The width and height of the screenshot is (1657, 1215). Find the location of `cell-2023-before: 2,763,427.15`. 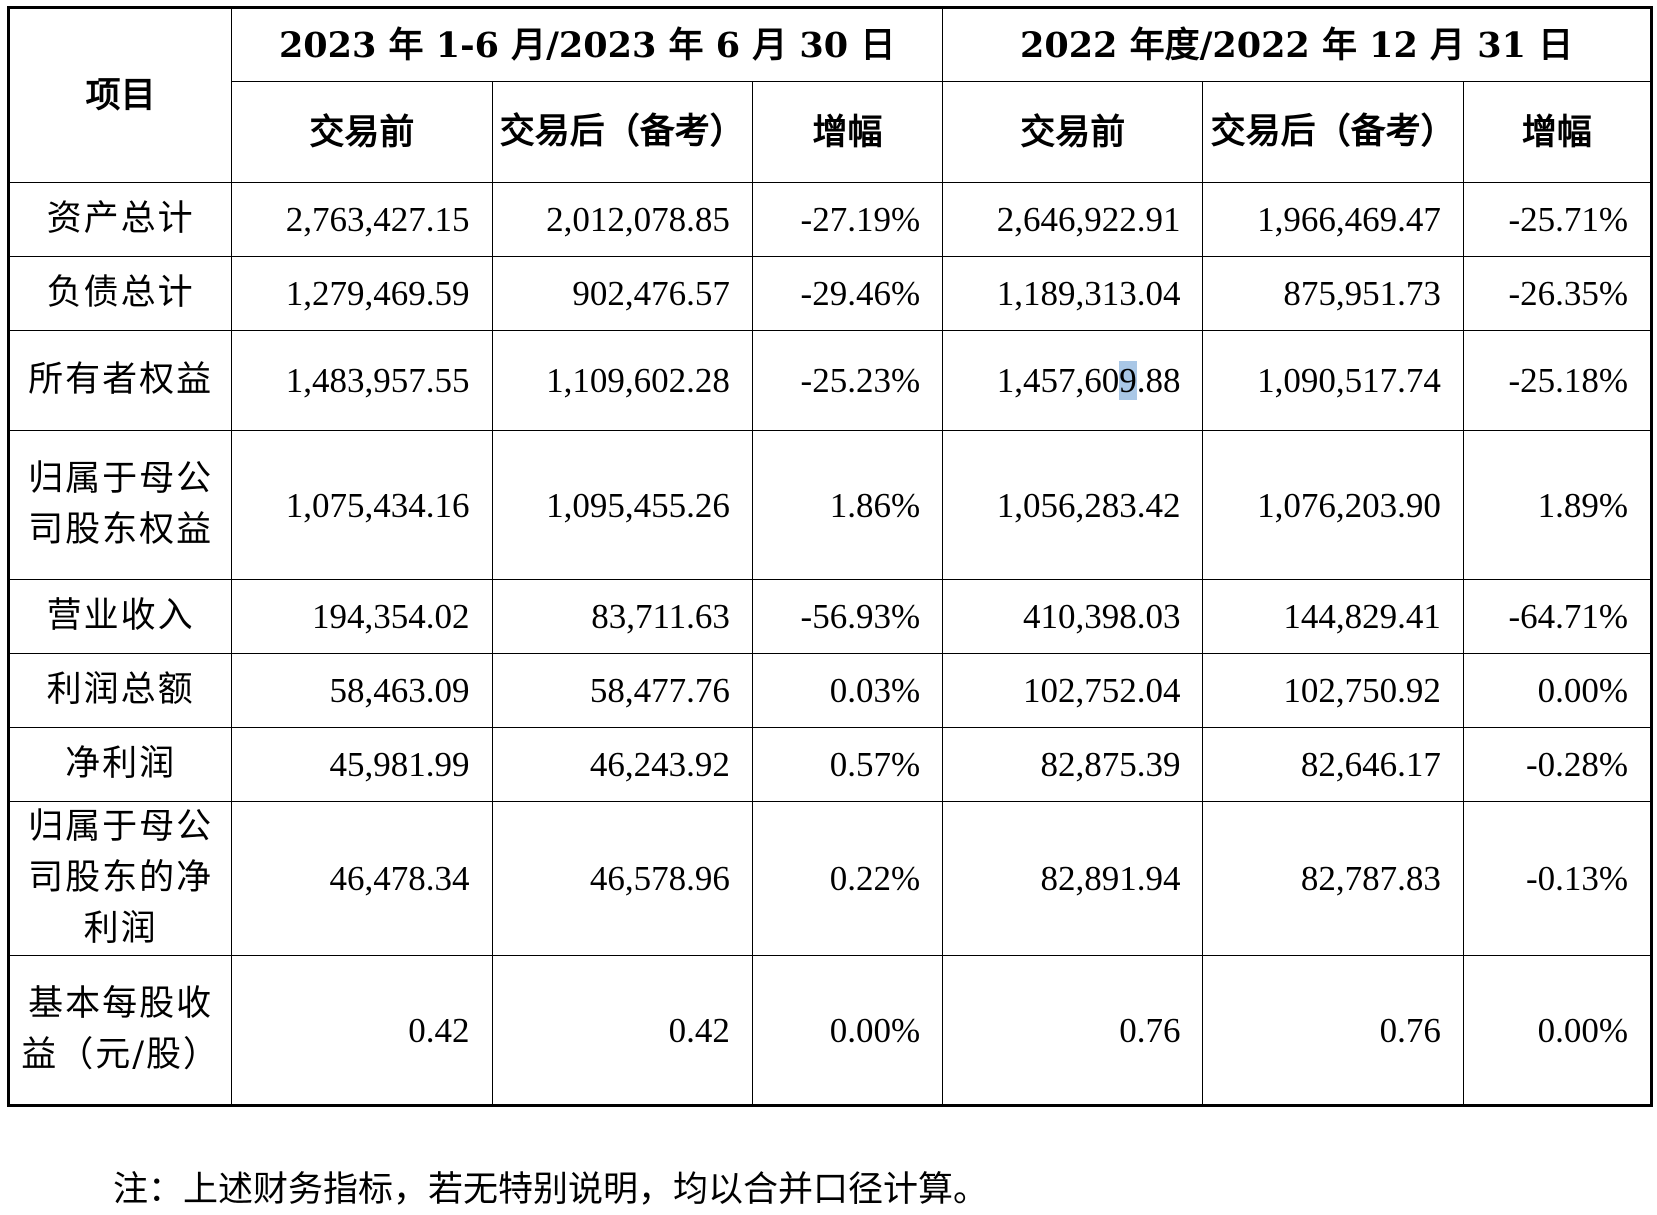

cell-2023-before: 2,763,427.15 is located at coordinates (362, 219).